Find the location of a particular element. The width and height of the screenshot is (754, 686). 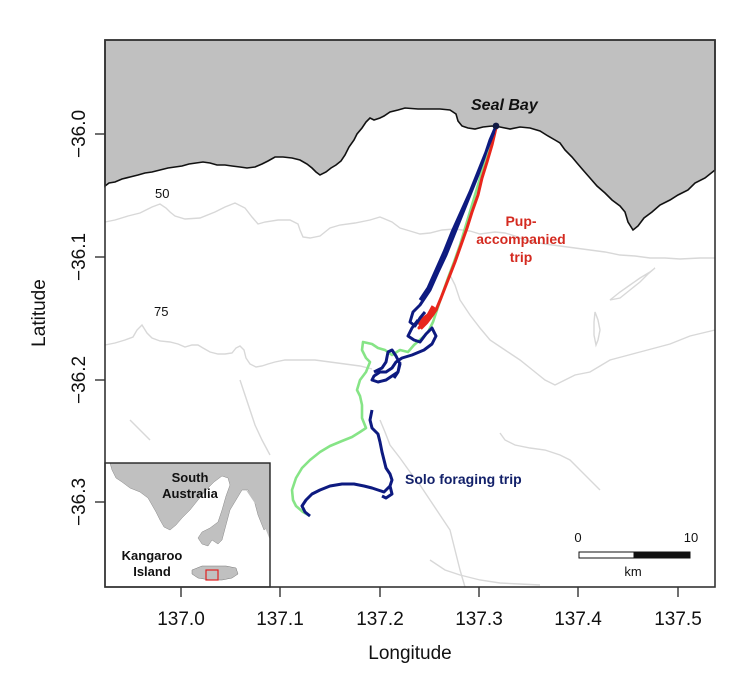

x-tick-label: 137.1 is located at coordinates (280, 619).